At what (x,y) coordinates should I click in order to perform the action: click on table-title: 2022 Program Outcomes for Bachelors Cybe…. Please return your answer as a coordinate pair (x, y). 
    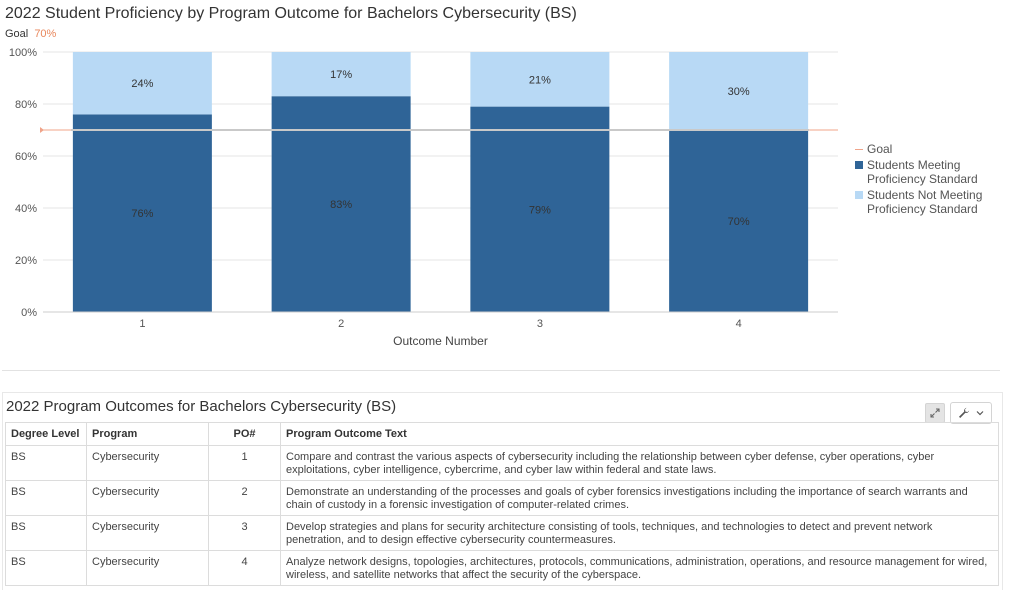
    Looking at the image, I should click on (201, 406).